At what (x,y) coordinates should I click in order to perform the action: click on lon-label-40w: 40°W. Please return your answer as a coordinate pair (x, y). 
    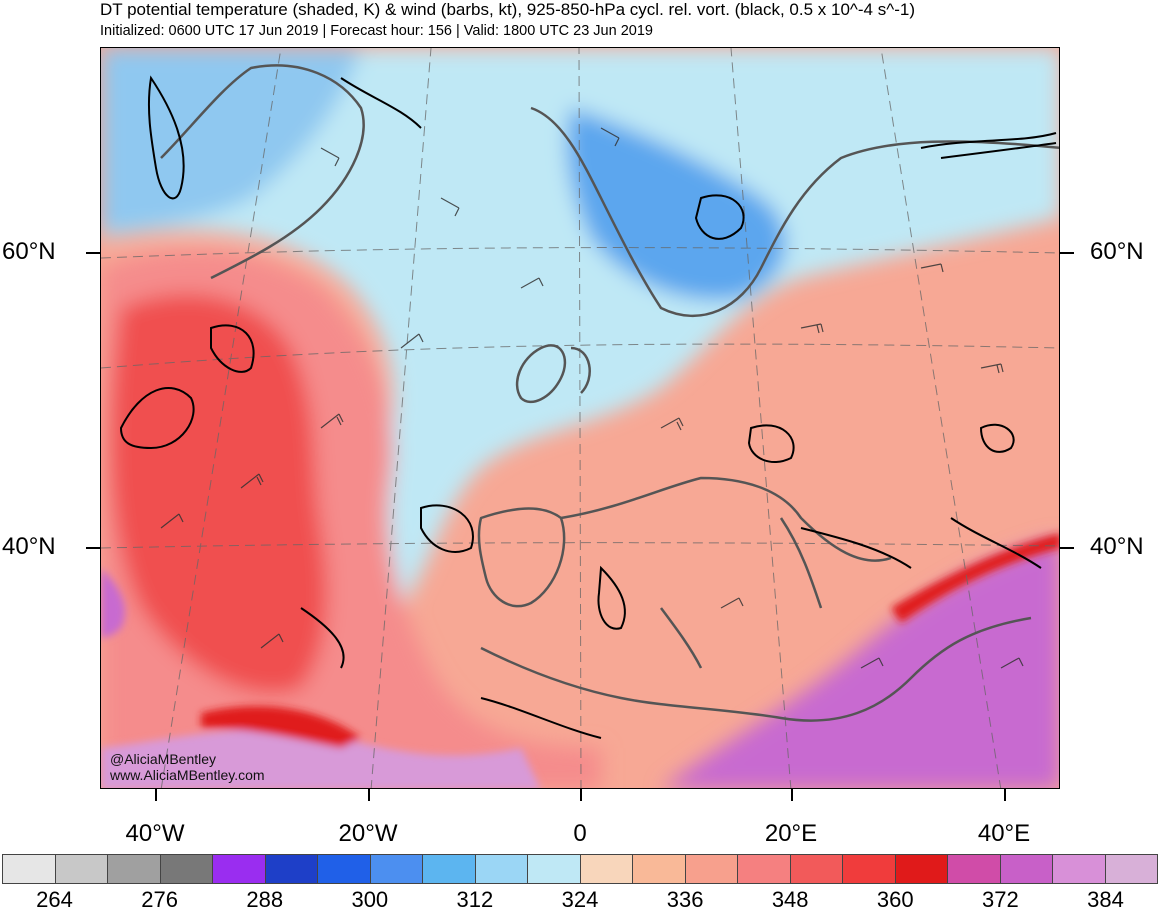
    Looking at the image, I should click on (155, 834).